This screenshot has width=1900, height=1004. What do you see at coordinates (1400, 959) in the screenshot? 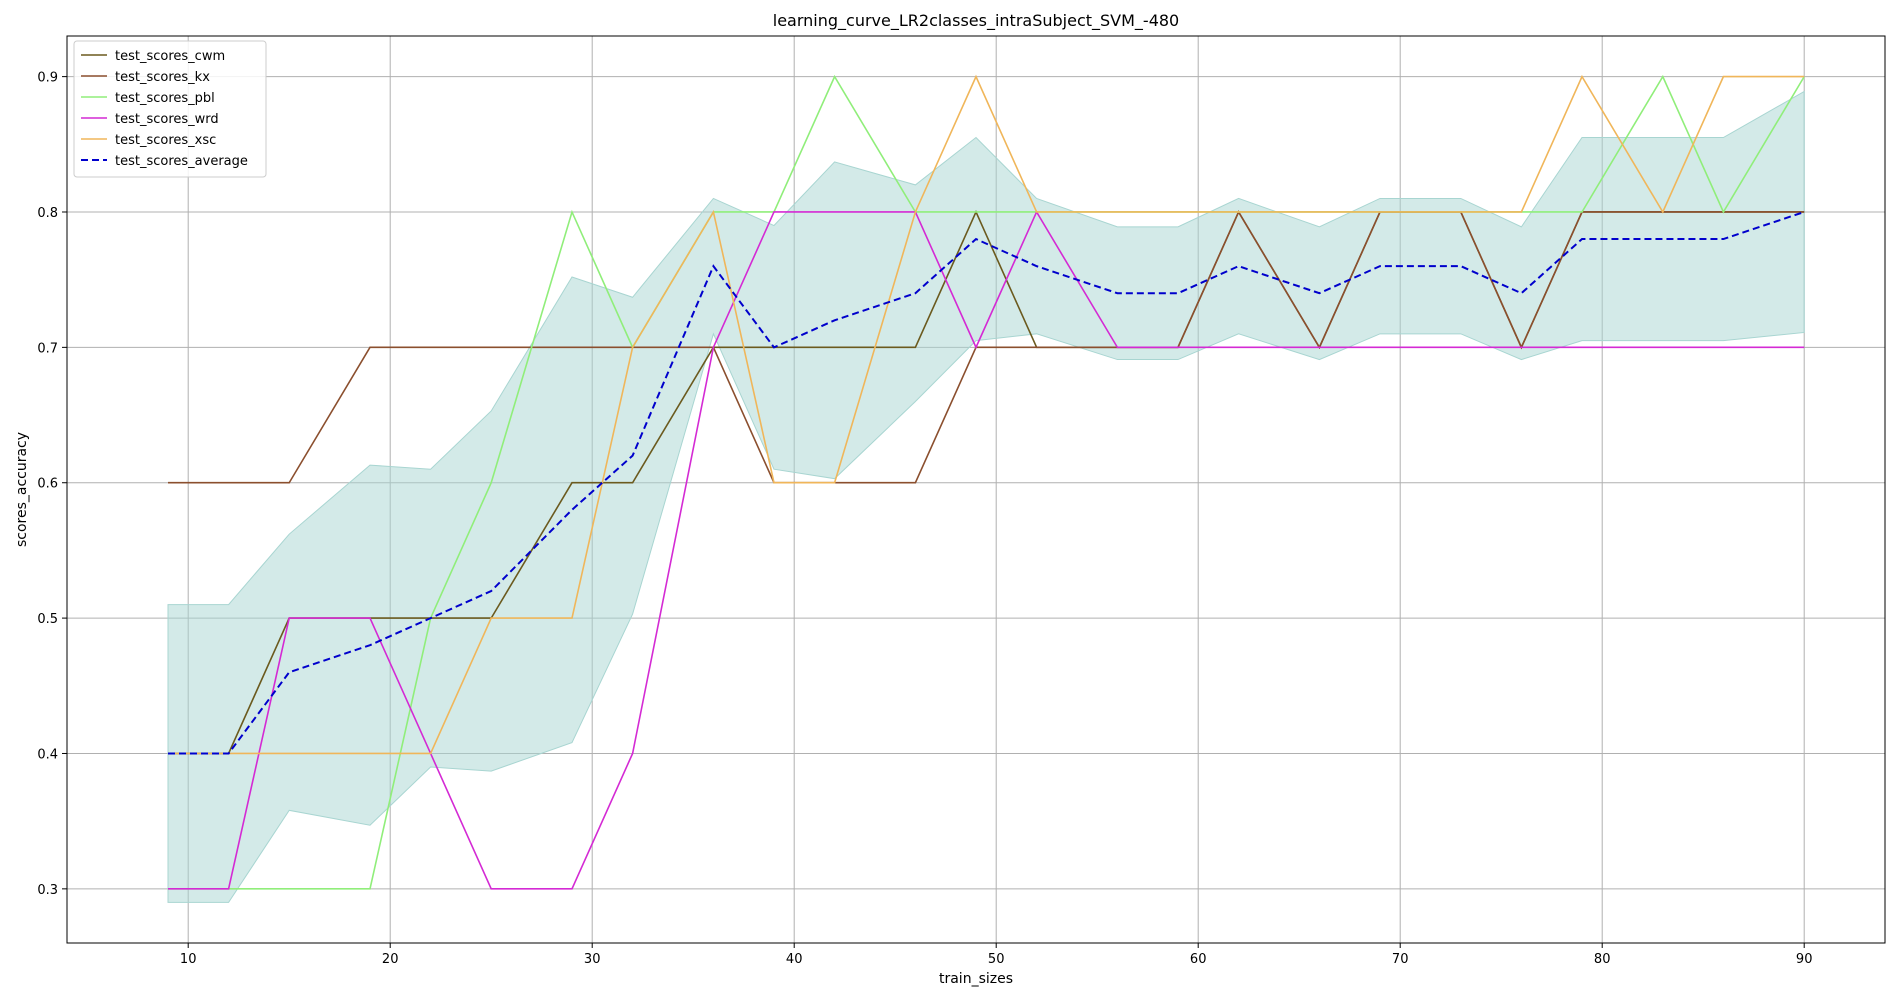
I see `x-tick-label: 70` at bounding box center [1400, 959].